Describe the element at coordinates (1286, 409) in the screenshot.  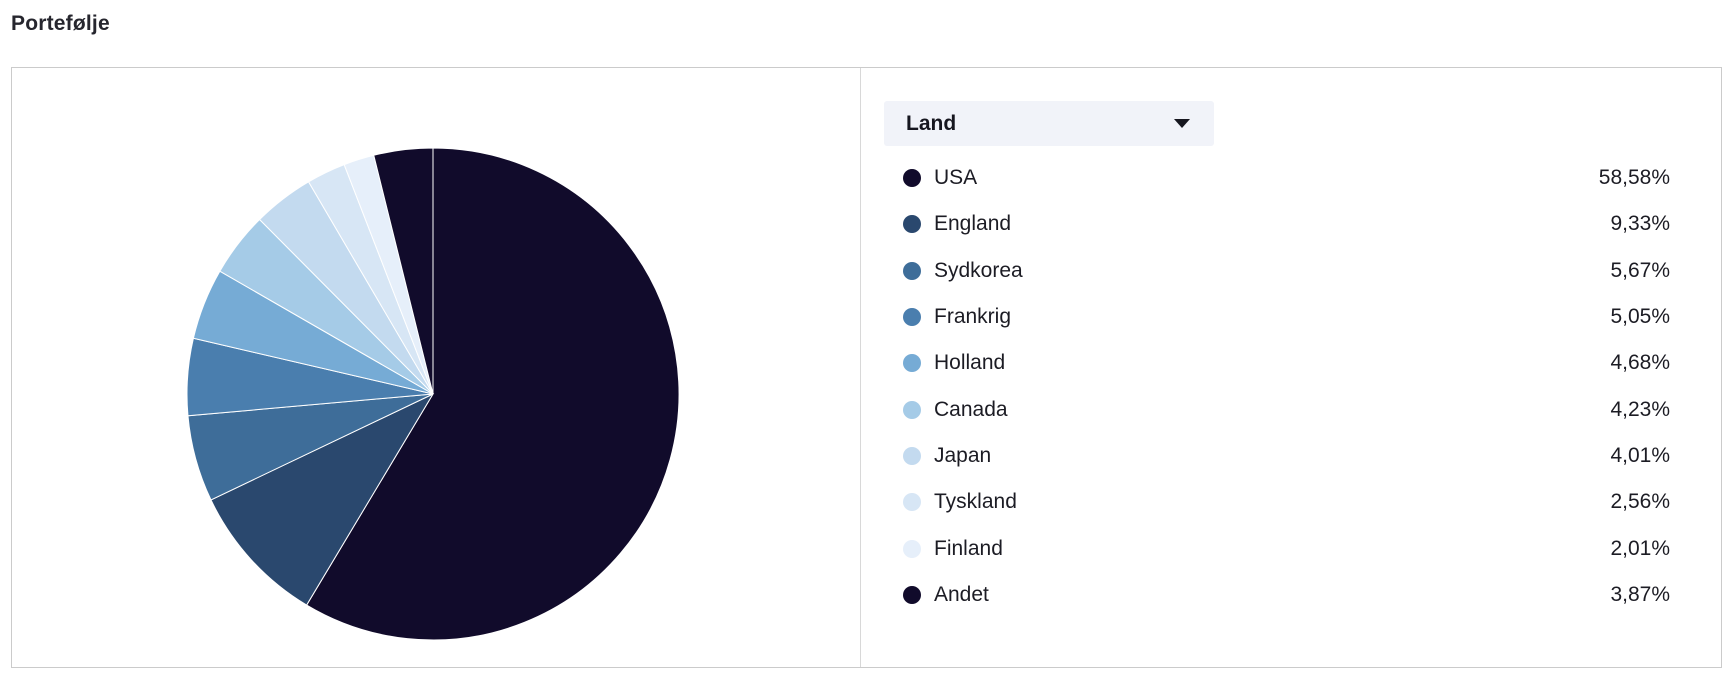
I see `legend-item-canada: Canada 4,23%` at that location.